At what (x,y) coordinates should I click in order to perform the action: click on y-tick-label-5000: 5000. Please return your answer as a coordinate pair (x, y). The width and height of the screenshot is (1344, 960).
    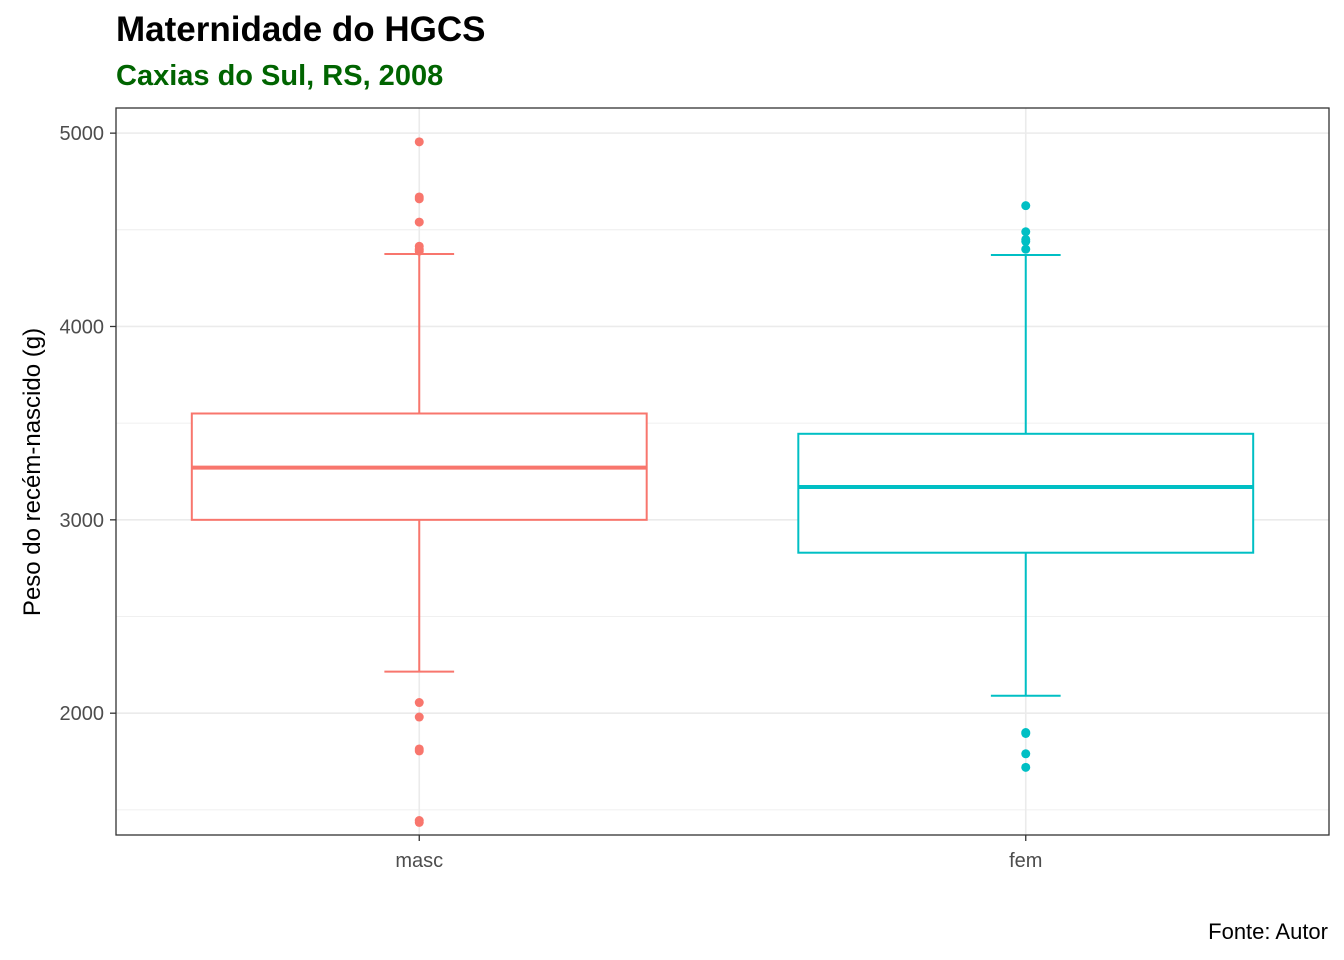
    Looking at the image, I should click on (82, 134).